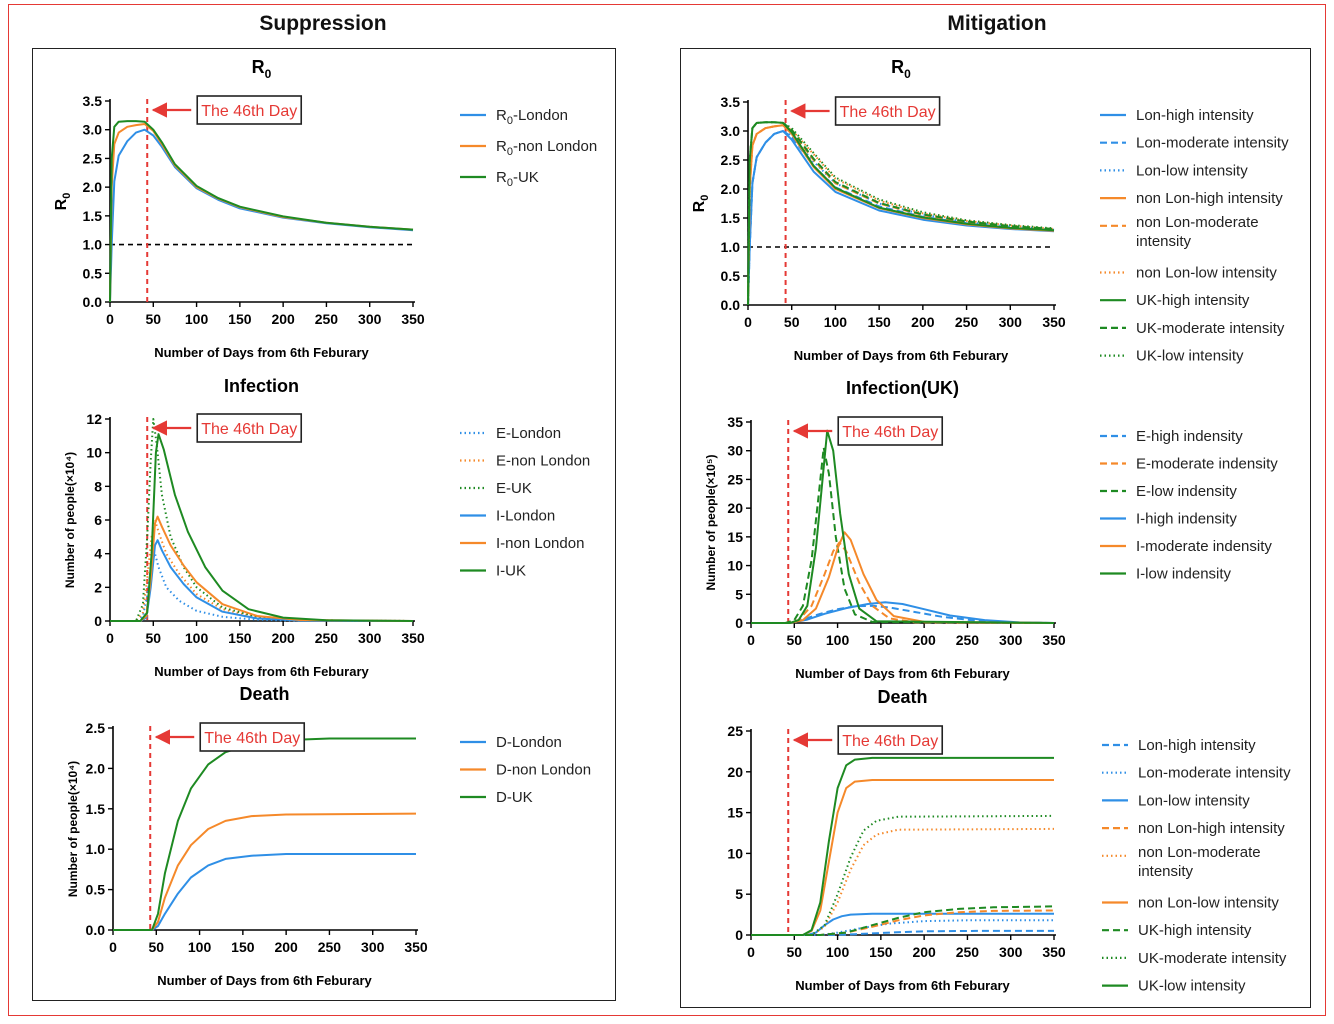  I want to click on sup-death-legend-item: D-London, so click(511, 742).